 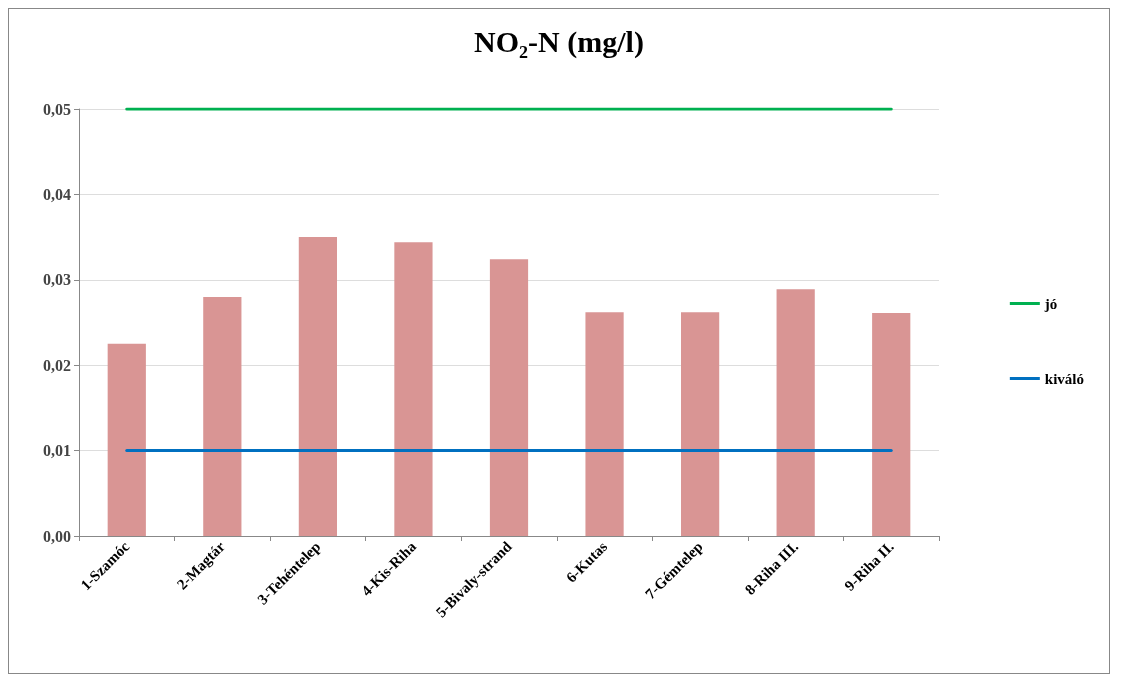 I want to click on legend-label: jó, so click(x=1050, y=303).